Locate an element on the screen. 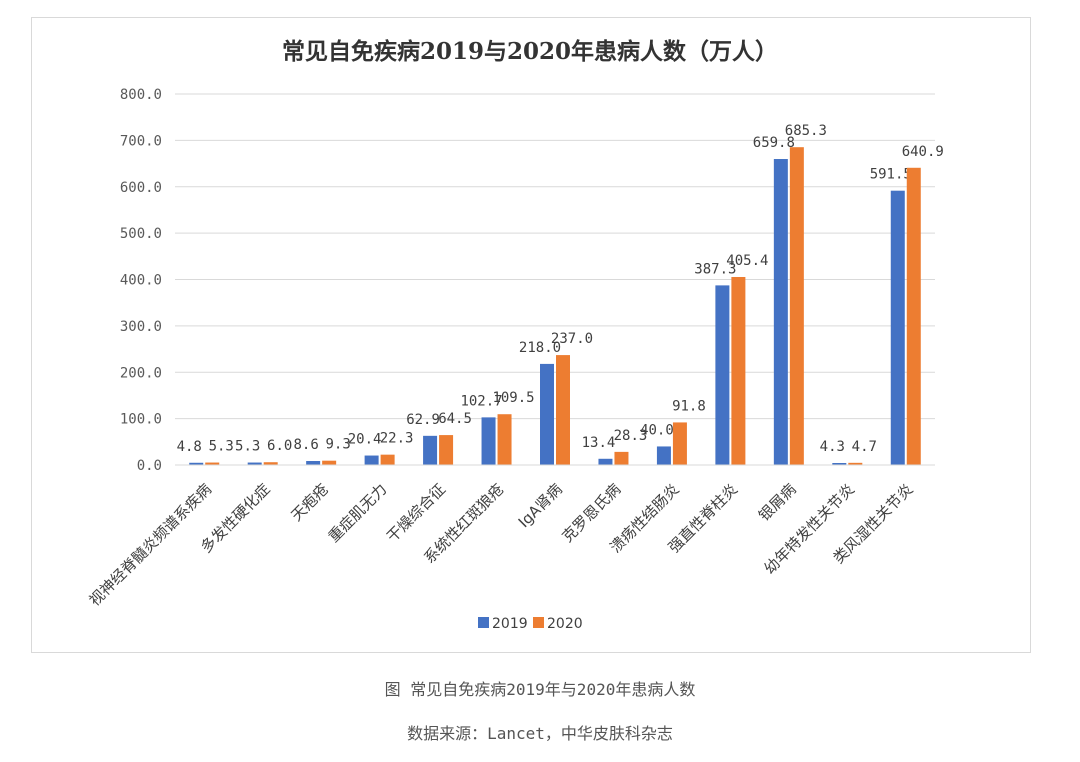 The width and height of the screenshot is (1080, 762). data-label-2019: 5.3 is located at coordinates (247, 447).